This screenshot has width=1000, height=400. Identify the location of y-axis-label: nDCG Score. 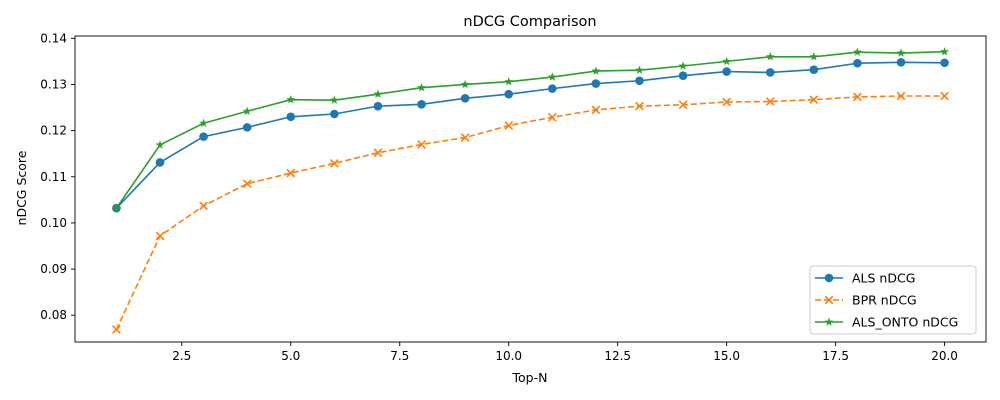
(21, 187).